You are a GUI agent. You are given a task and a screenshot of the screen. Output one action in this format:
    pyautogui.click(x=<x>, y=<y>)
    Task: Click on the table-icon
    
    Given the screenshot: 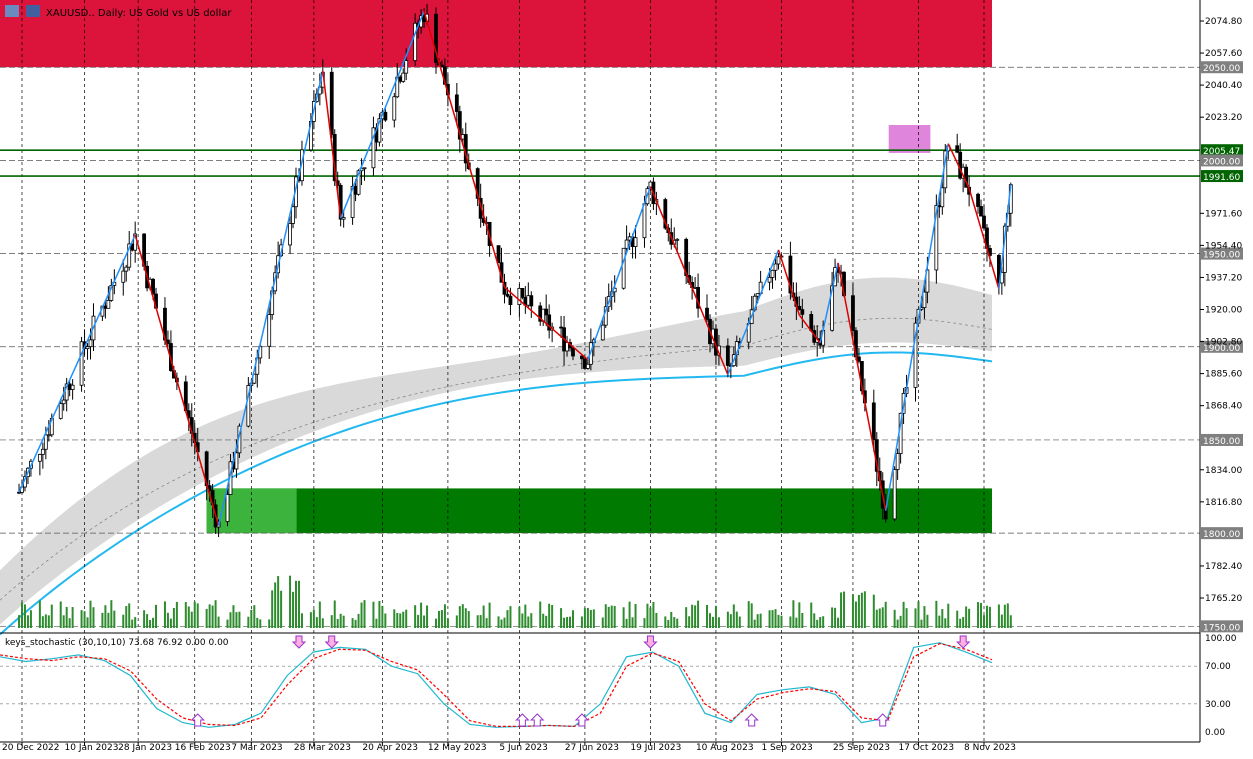 What is the action you would take?
    pyautogui.click(x=12, y=11)
    